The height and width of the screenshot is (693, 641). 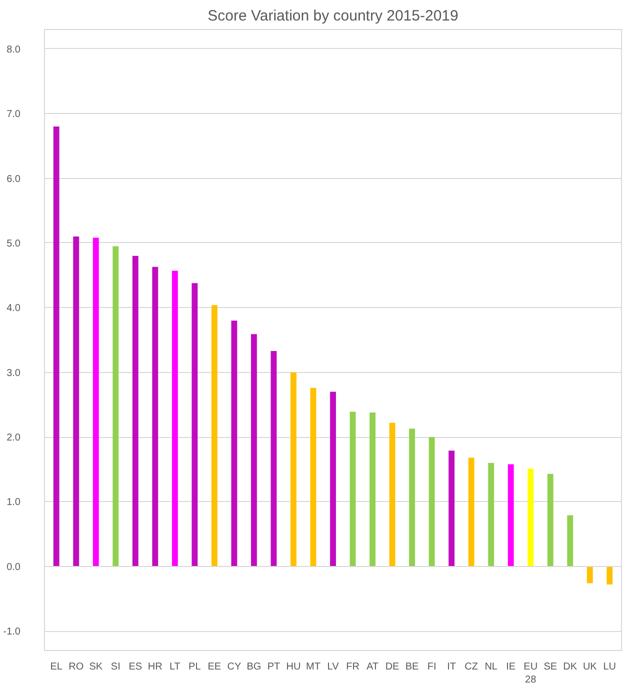 I want to click on x-tick-label: SE, so click(x=551, y=667).